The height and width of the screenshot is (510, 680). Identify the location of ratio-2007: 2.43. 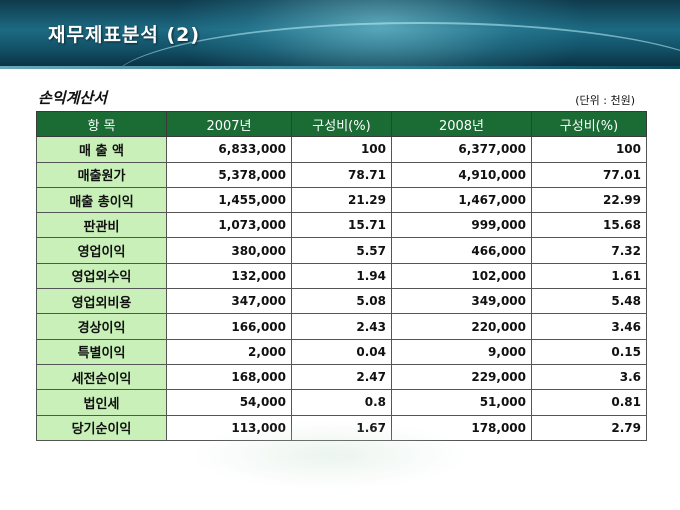
(341, 326).